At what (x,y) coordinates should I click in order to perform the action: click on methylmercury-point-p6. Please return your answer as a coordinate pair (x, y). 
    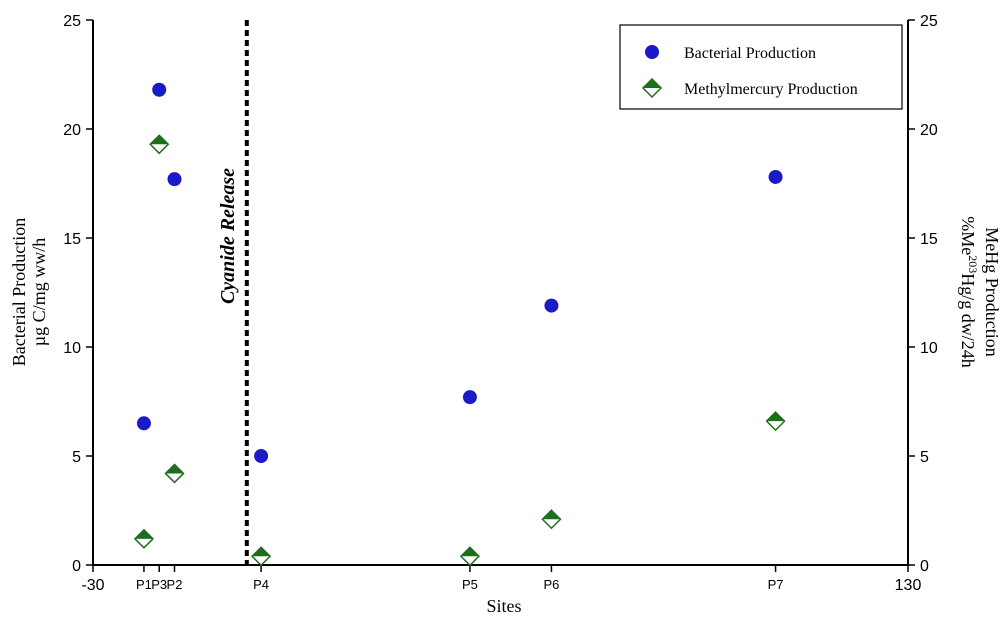
    Looking at the image, I should click on (551, 519).